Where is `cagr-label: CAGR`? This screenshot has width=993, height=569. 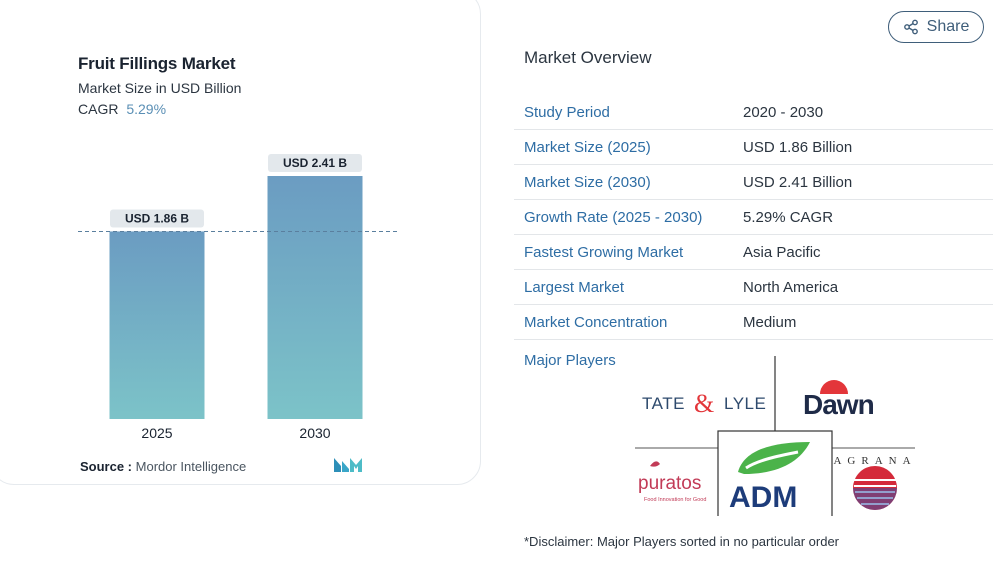
cagr-label: CAGR is located at coordinates (98, 109).